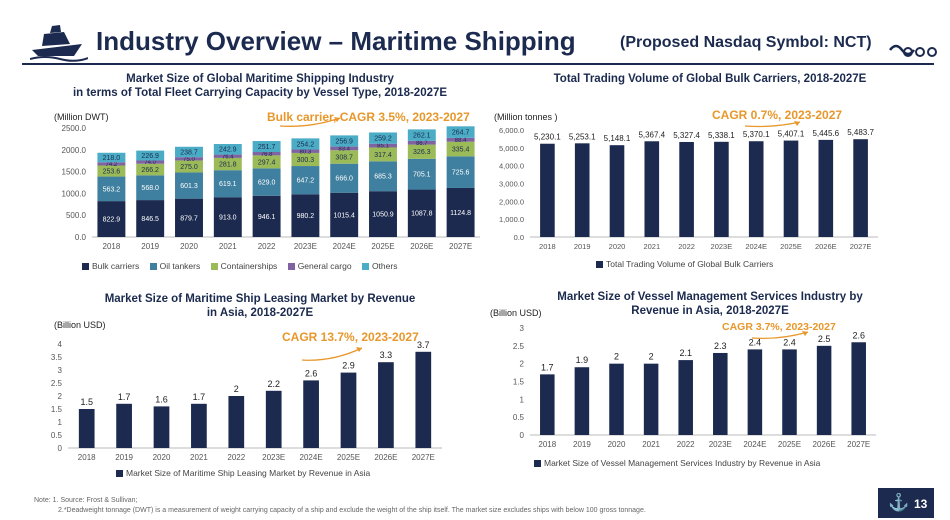 This screenshot has width=950, height=520. What do you see at coordinates (267, 182) in the screenshot?
I see `fleet-data-label: 629.0` at bounding box center [267, 182].